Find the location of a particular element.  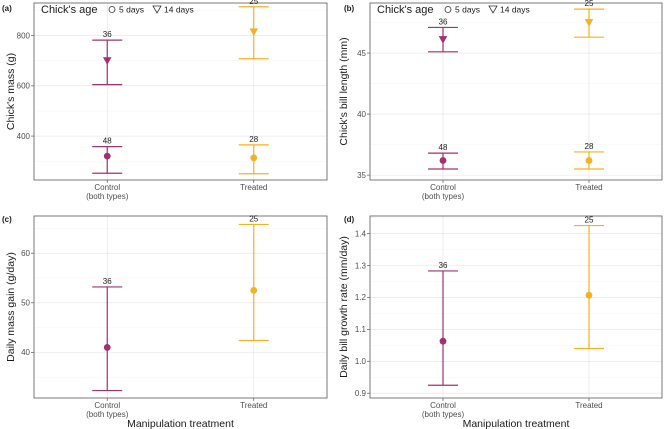

panel-tag: (b) is located at coordinates (349, 8).